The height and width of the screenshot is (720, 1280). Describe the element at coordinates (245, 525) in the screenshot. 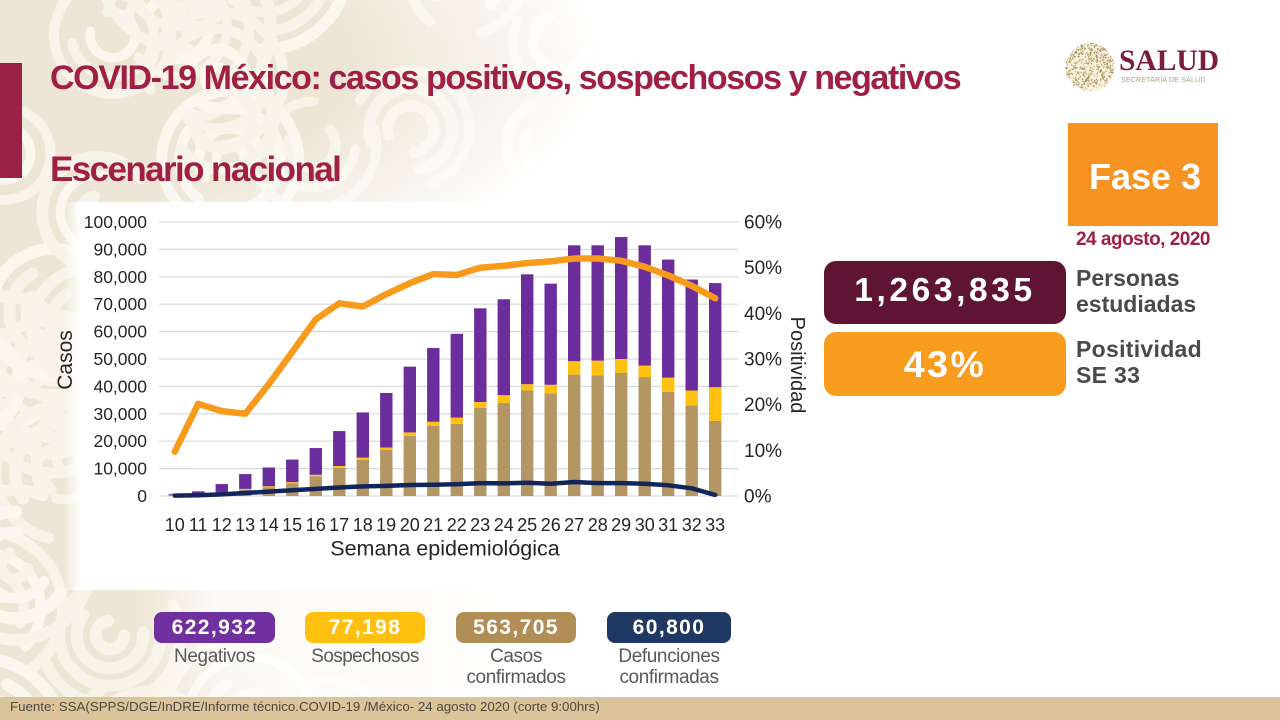

I see `svg-text: 13` at that location.